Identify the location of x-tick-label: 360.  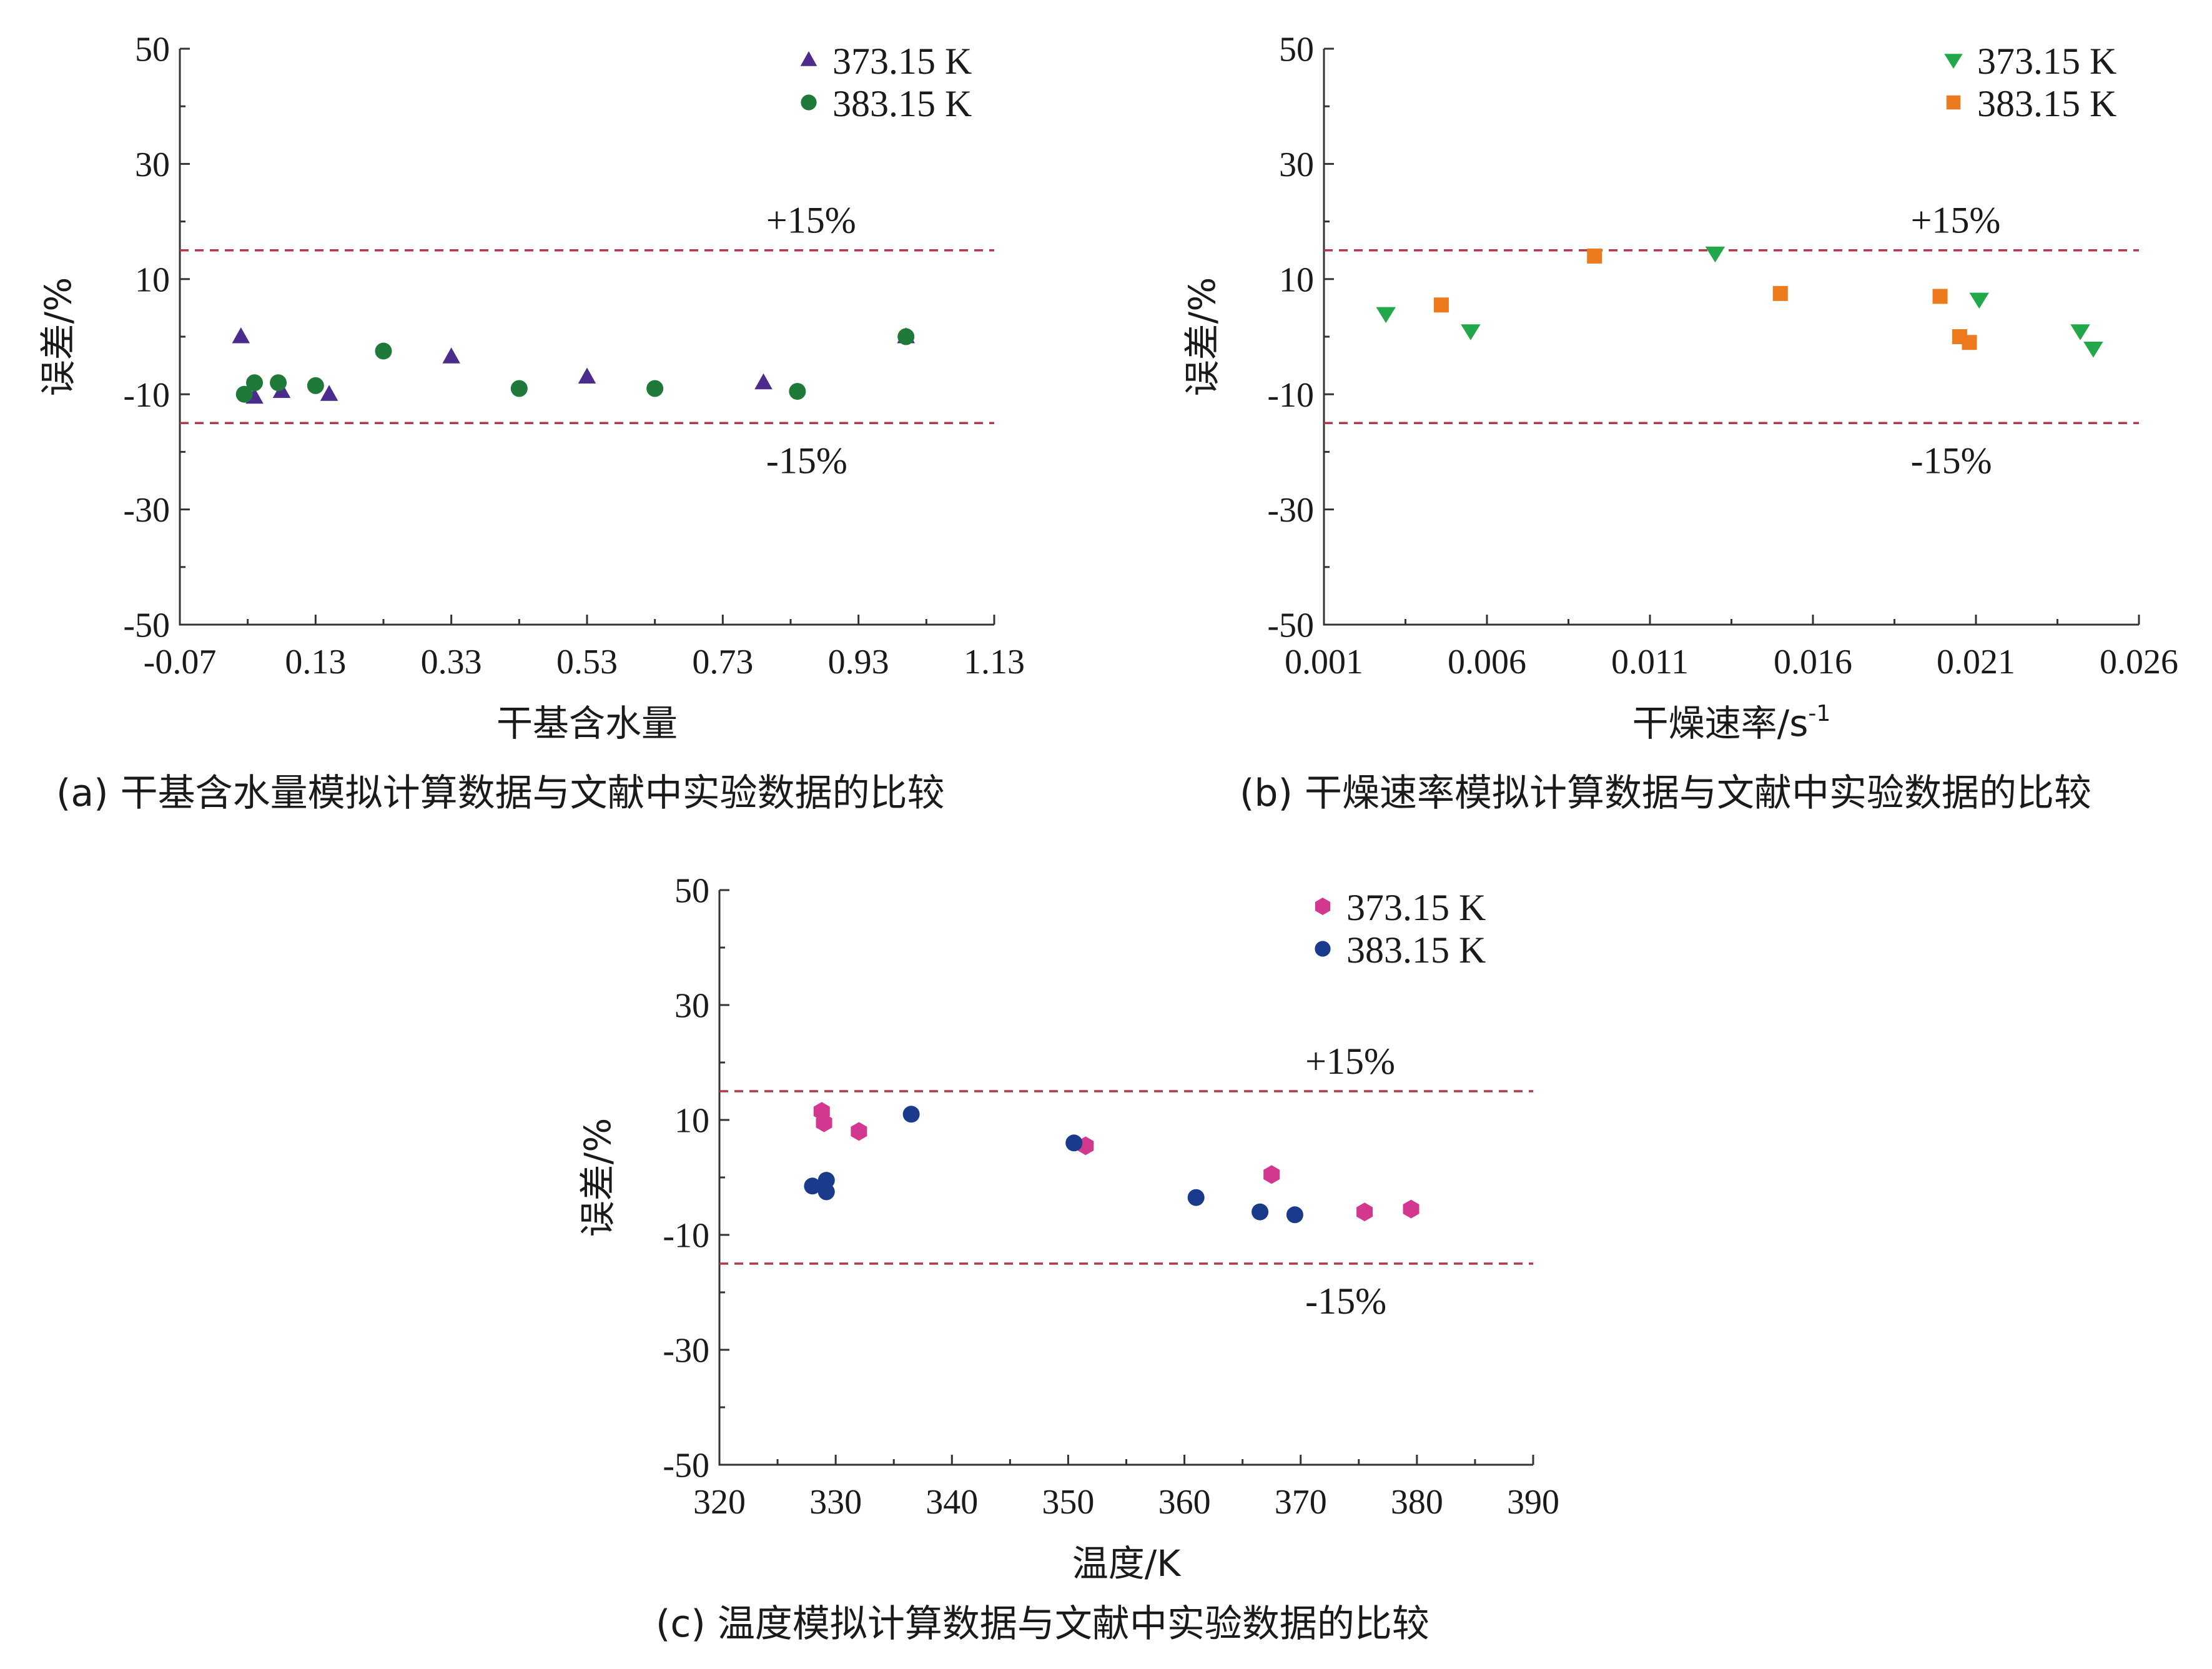
(1184, 1502).